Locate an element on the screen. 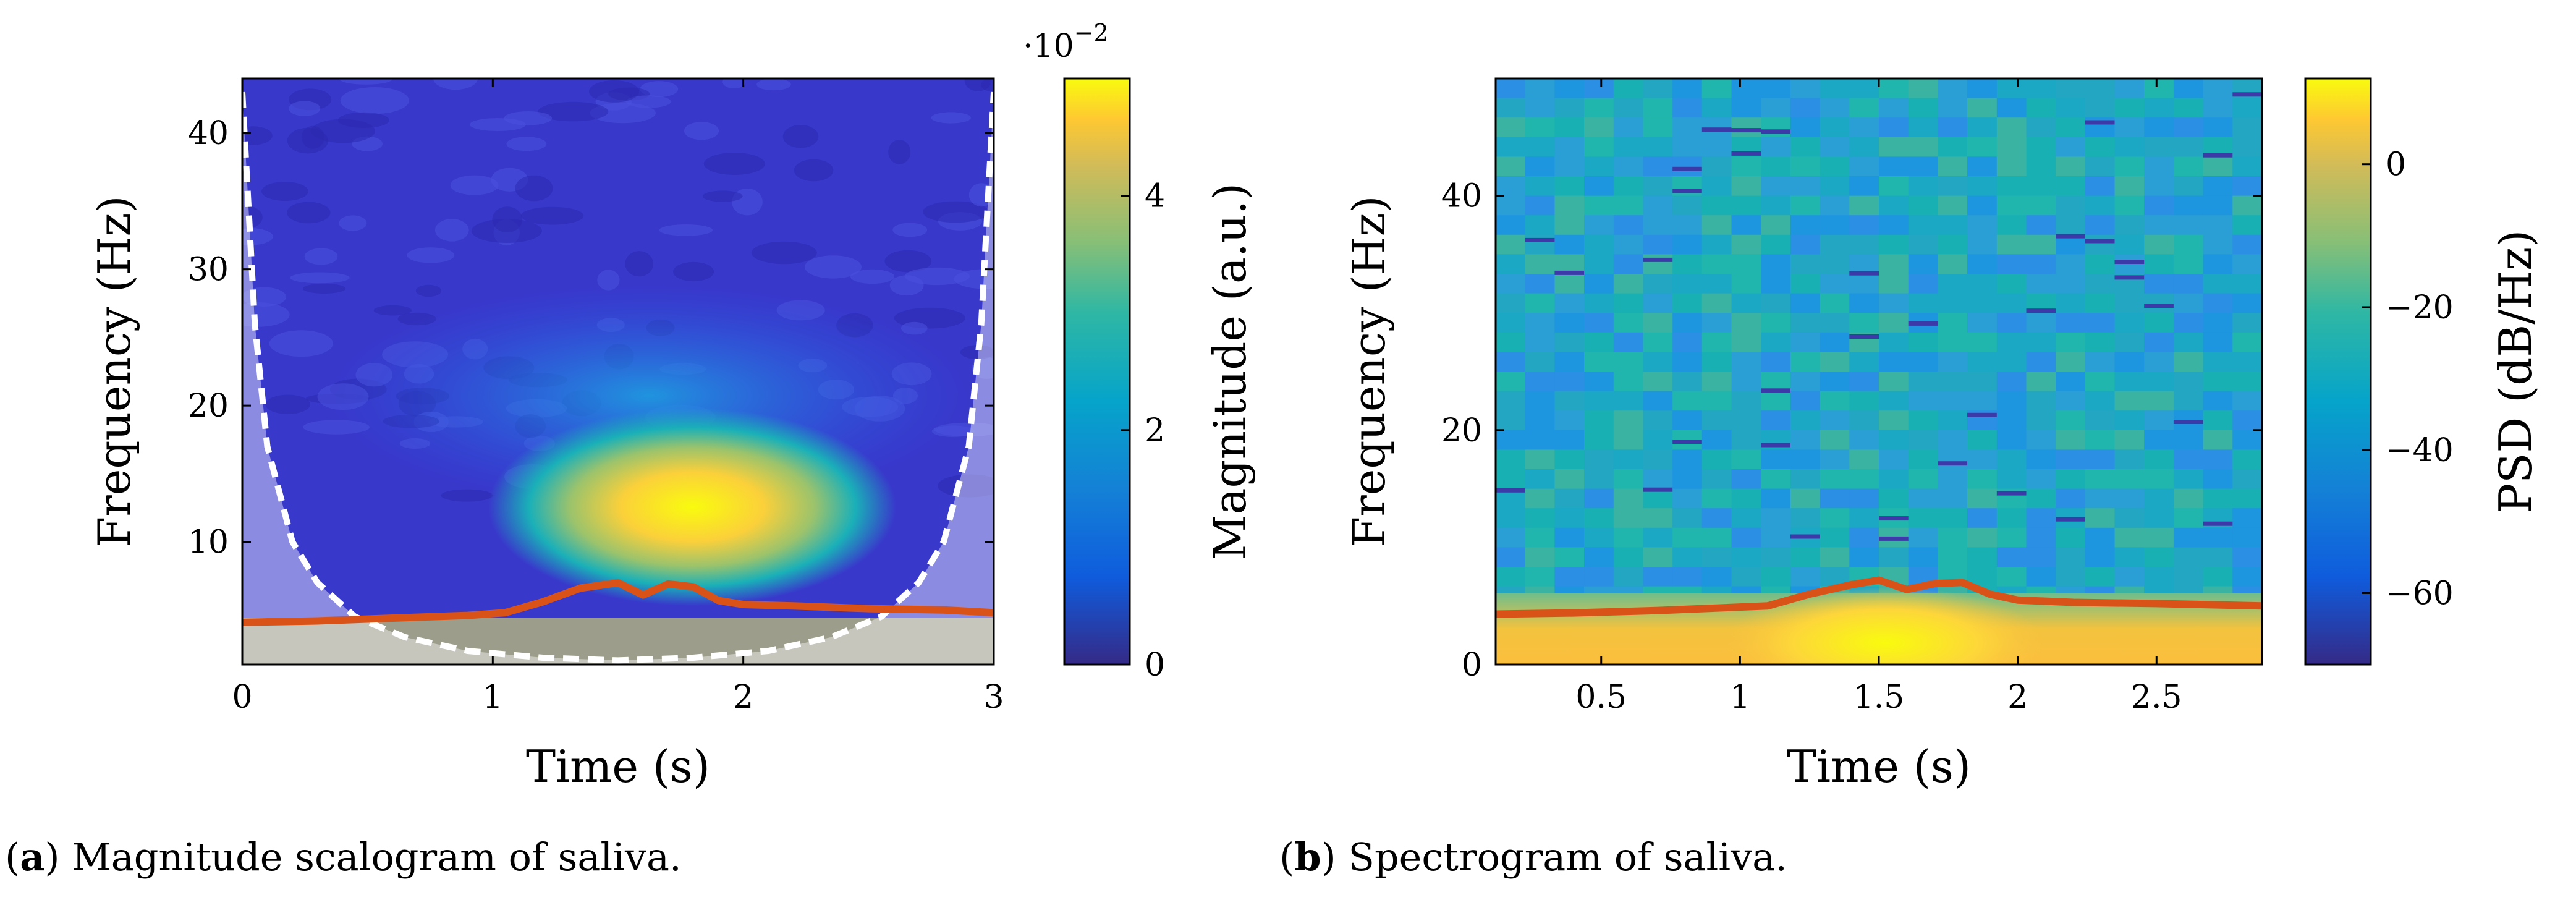 The image size is (2576, 913). scalogram-y-tick-label: 10 is located at coordinates (208, 542).